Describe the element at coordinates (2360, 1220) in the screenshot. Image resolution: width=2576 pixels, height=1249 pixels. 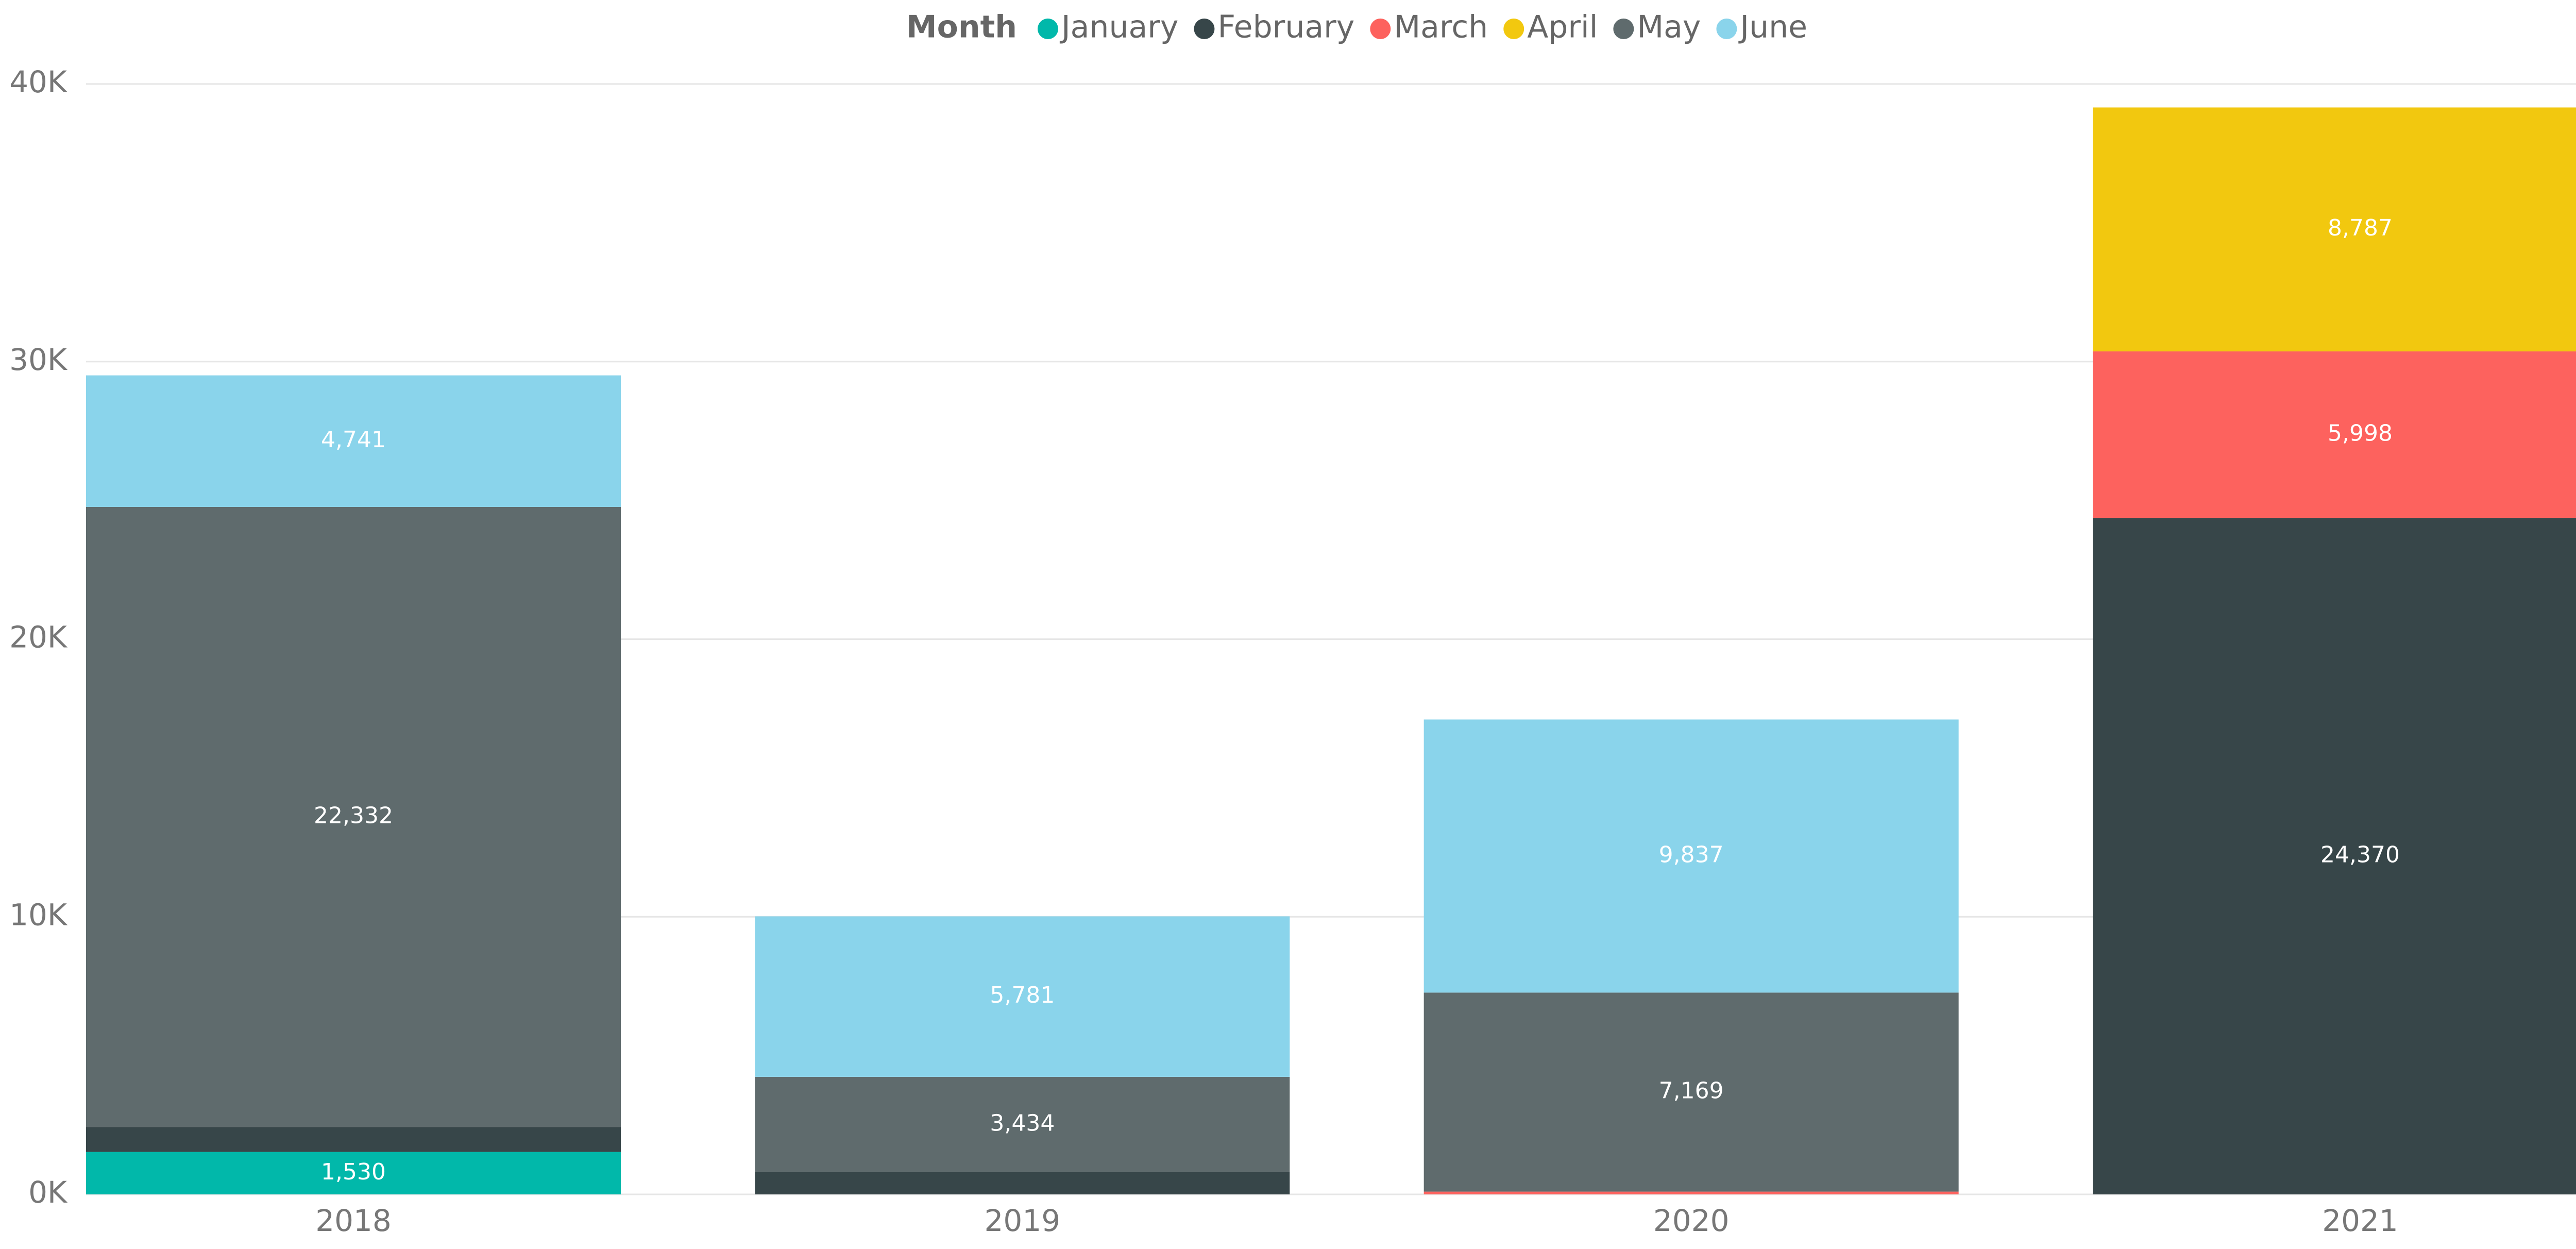
I see `x-tick-label: 2021` at that location.